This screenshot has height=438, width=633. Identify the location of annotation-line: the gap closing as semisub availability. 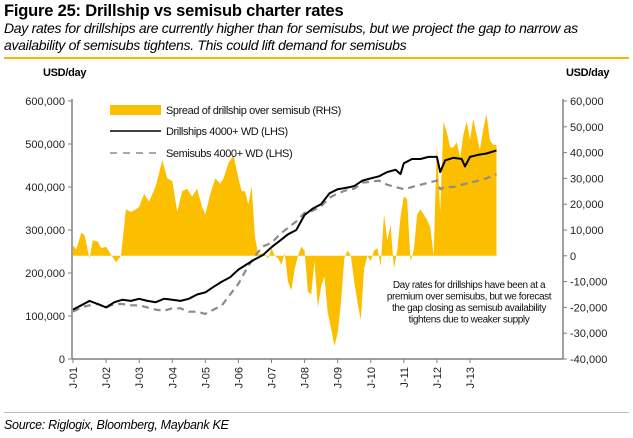
(469, 308).